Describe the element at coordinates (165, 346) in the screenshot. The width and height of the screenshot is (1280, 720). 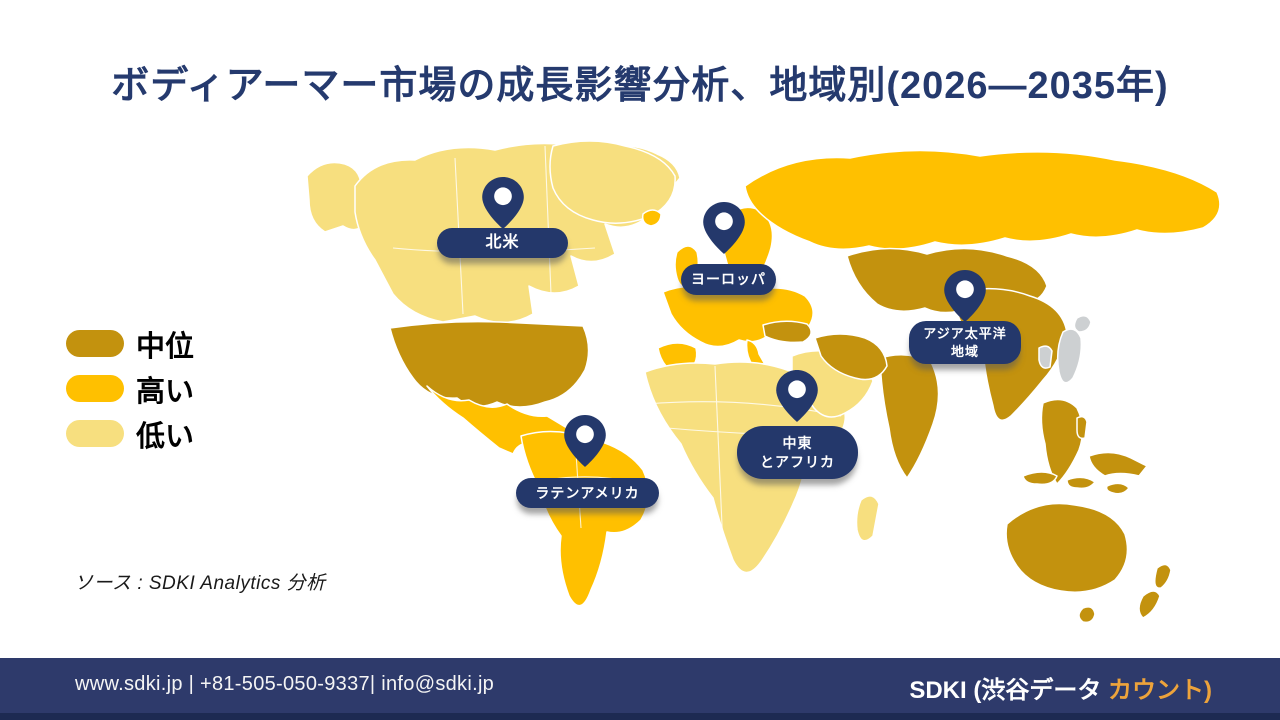
I see `legend-label-medium: 中位` at that location.